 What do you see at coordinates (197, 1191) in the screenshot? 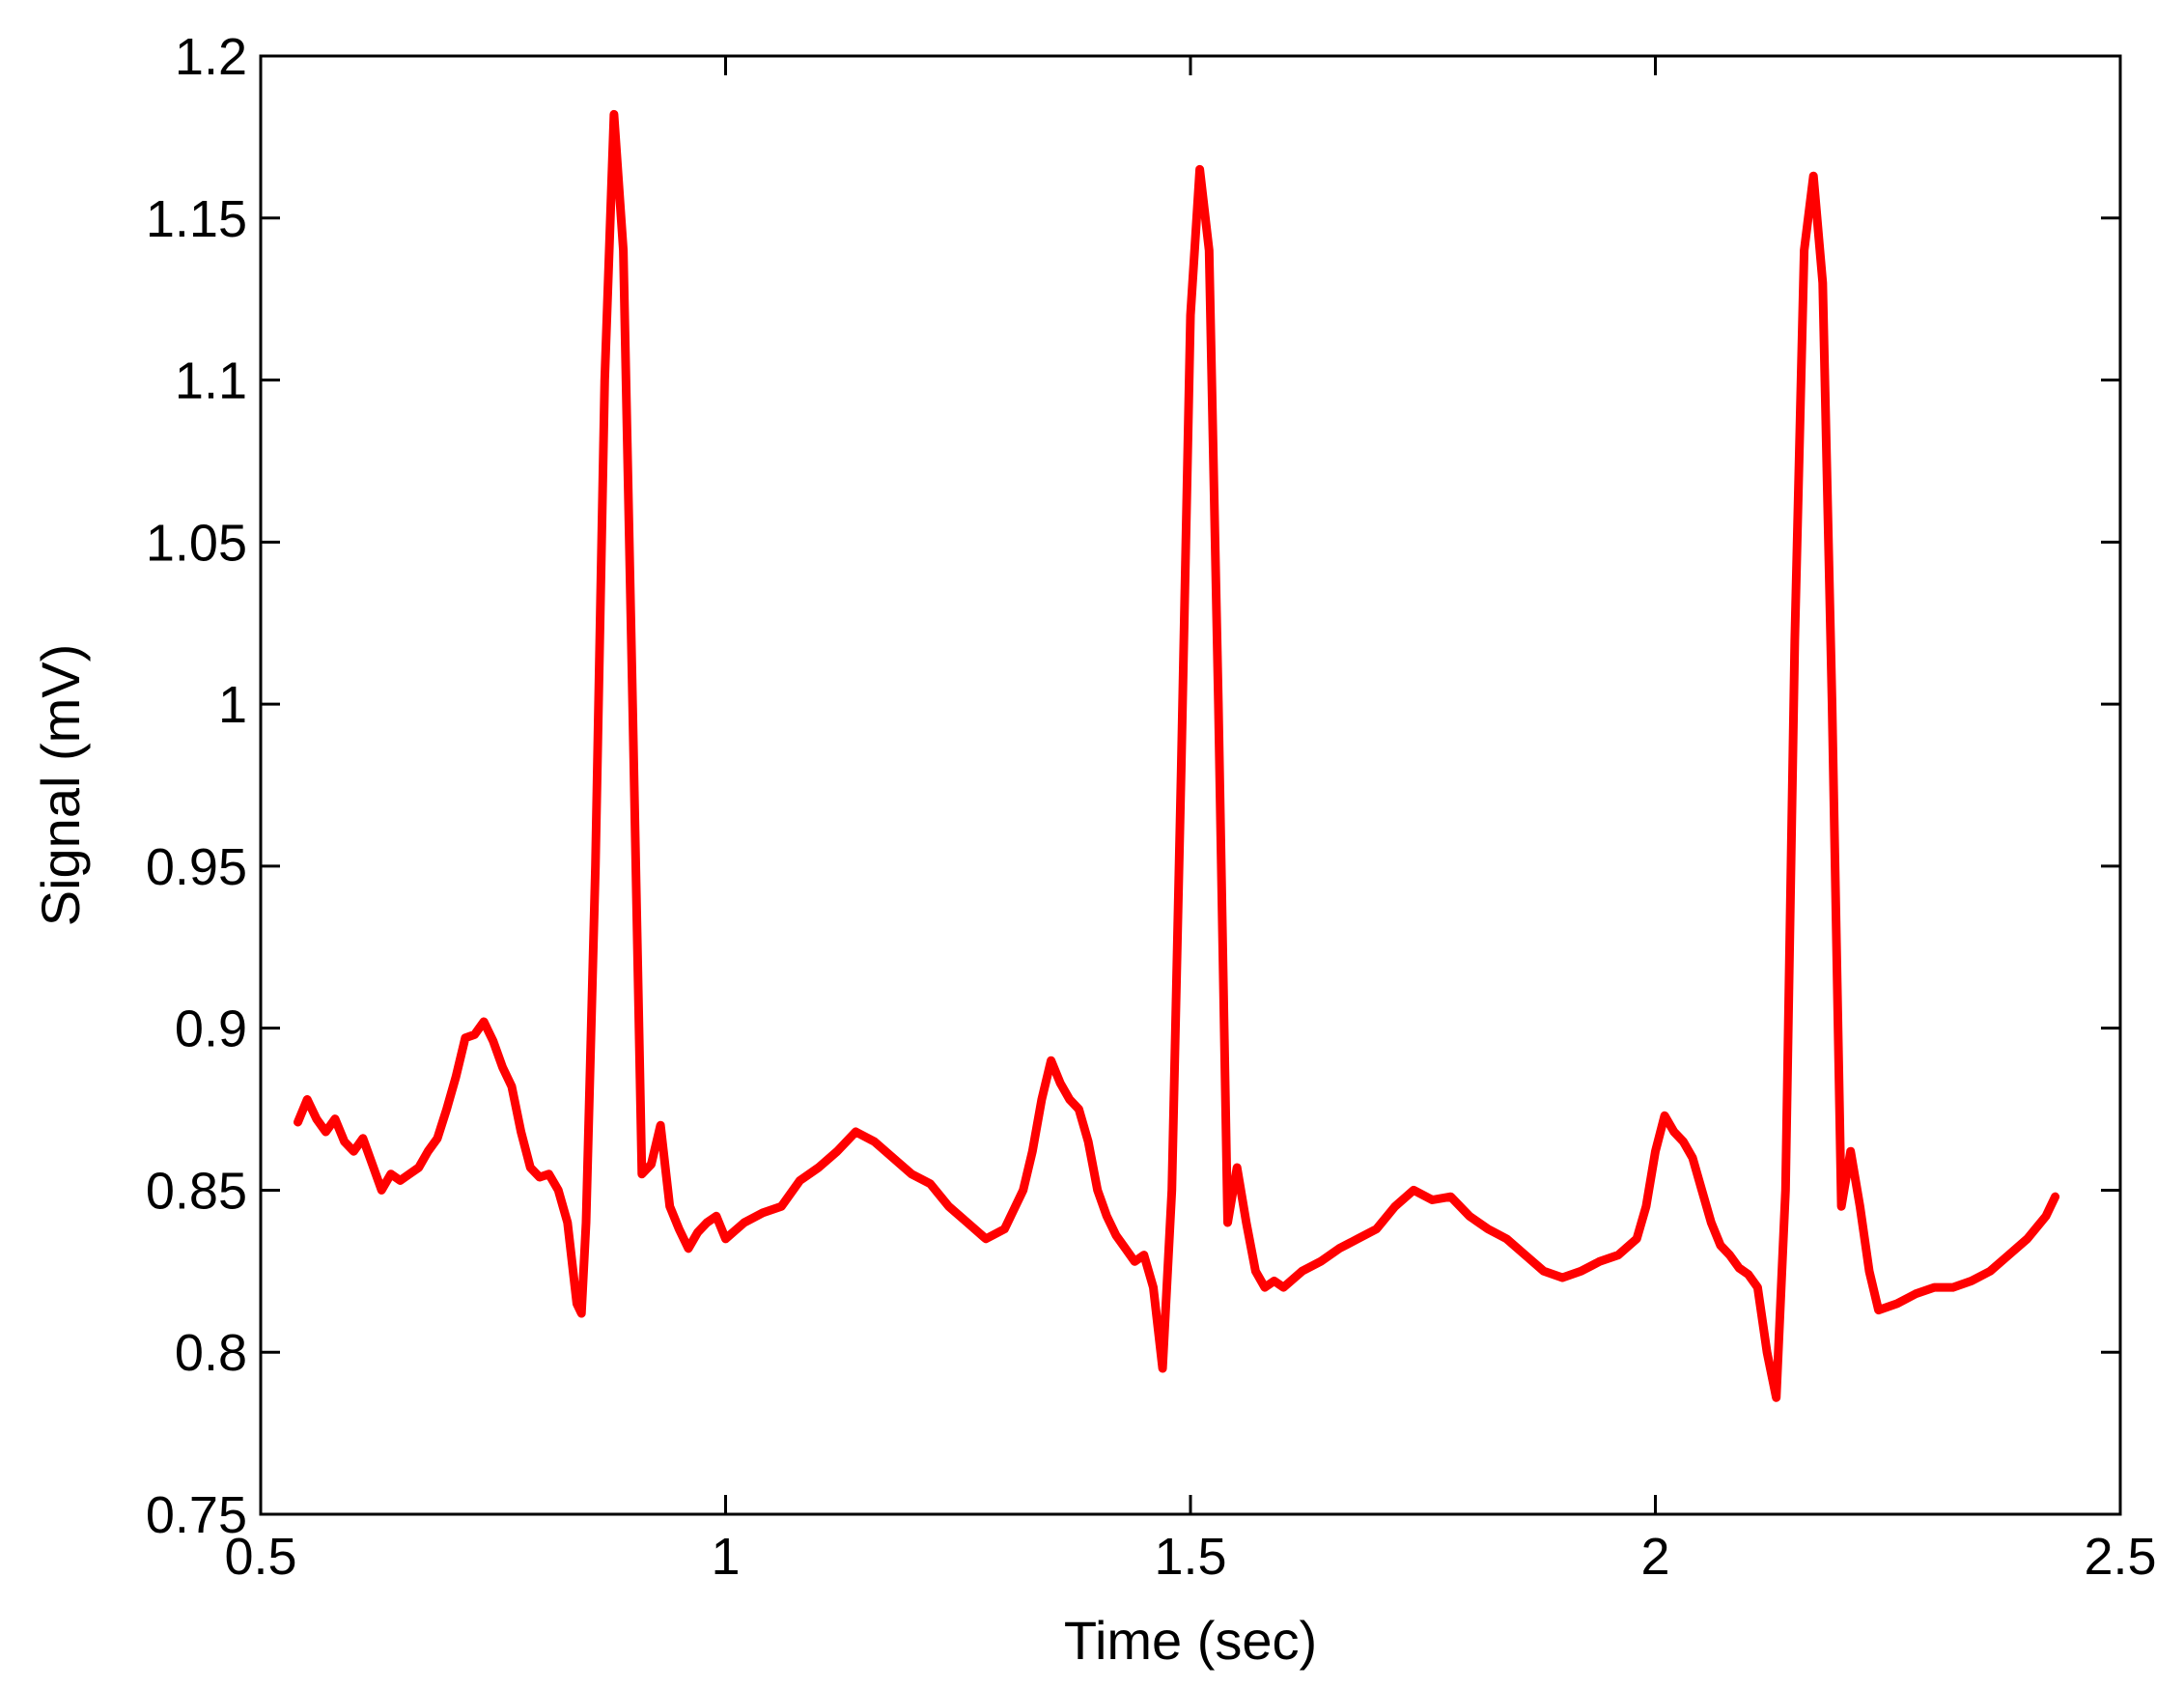
I see `y-tick-label: 0.85` at bounding box center [197, 1191].